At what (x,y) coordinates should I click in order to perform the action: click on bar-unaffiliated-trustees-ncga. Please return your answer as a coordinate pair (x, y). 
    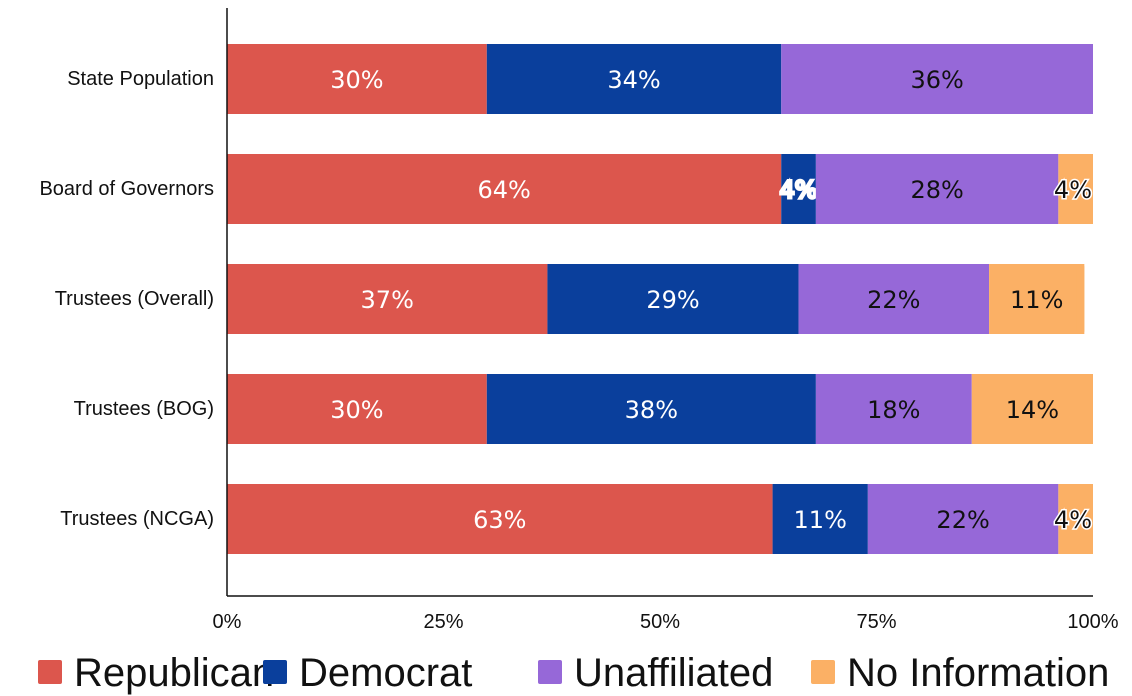
    Looking at the image, I should click on (963, 519).